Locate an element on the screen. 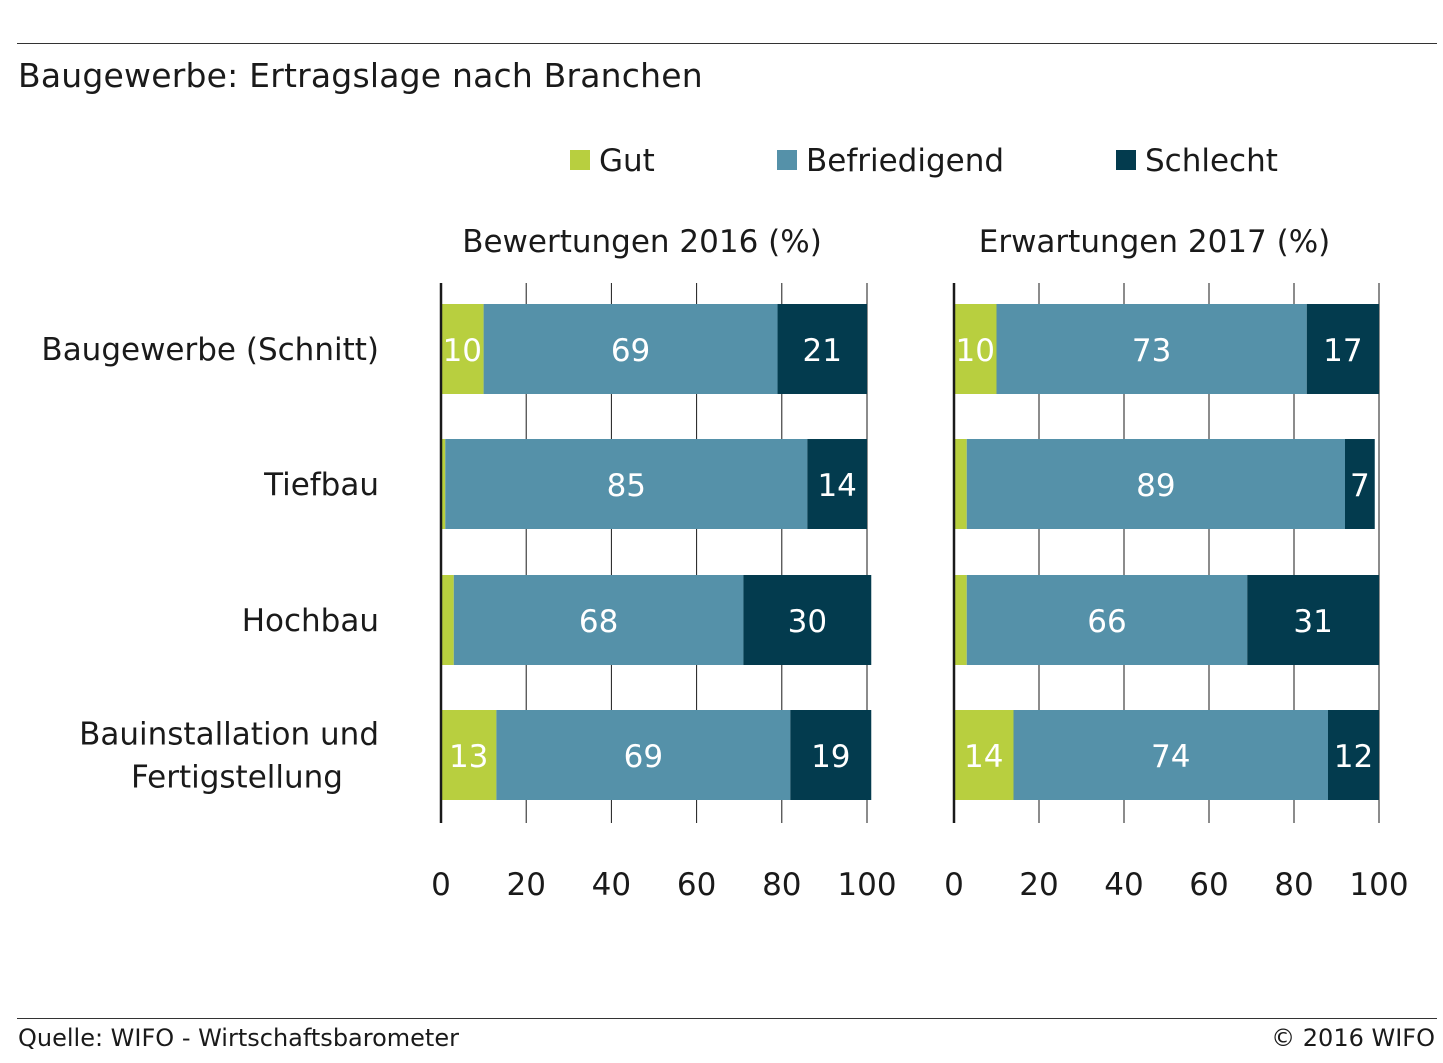 The width and height of the screenshot is (1443, 1063). data-label: 7 is located at coordinates (1360, 486).